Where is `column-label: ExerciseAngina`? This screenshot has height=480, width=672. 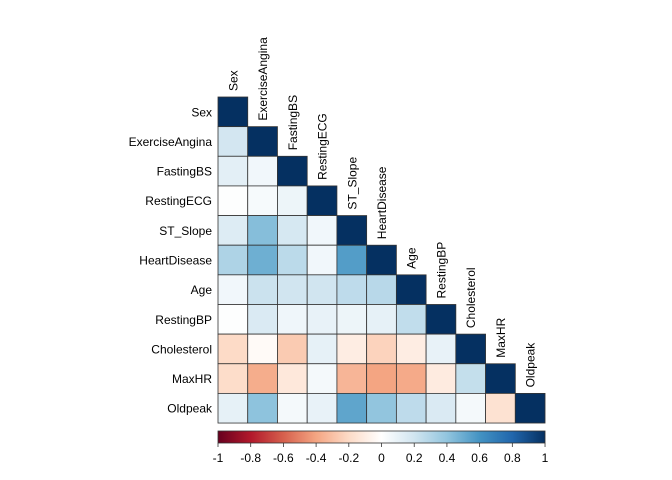
column-label: ExerciseAngina is located at coordinates (263, 79).